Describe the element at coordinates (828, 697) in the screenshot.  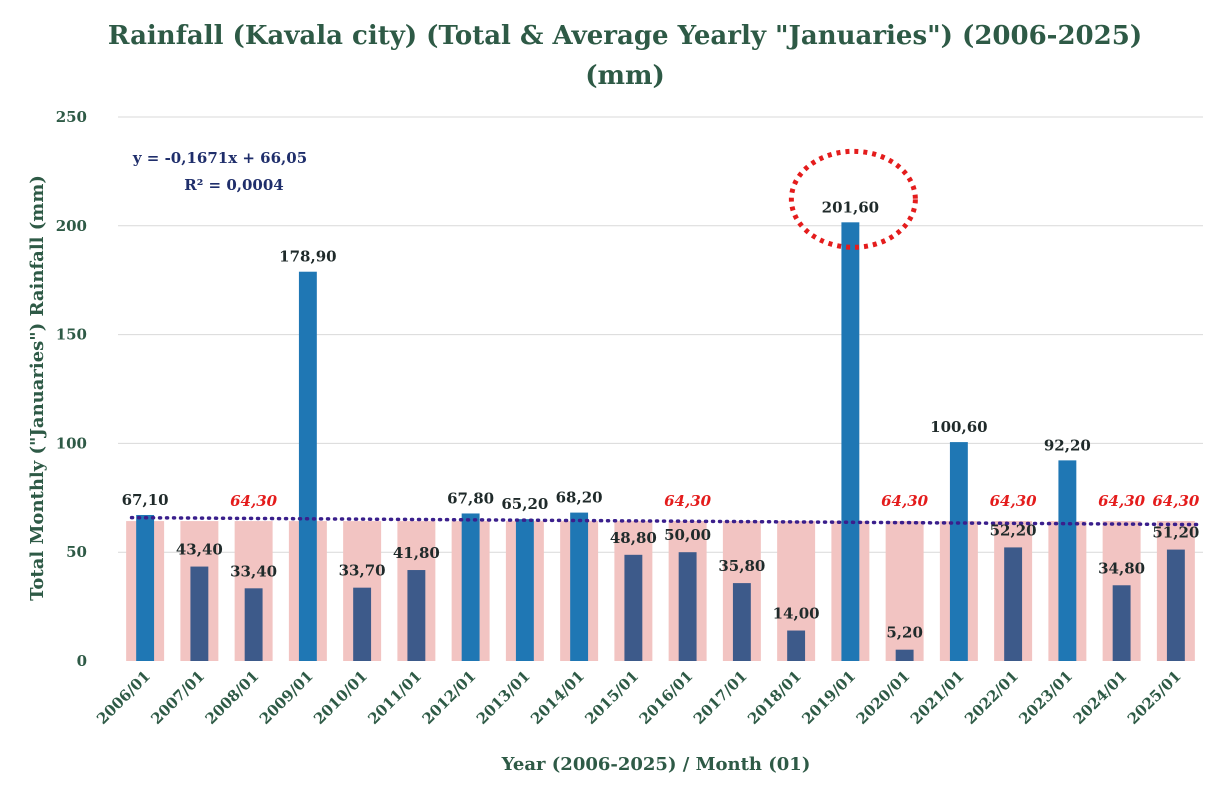
I see `x-tick-label: 2019/01` at that location.